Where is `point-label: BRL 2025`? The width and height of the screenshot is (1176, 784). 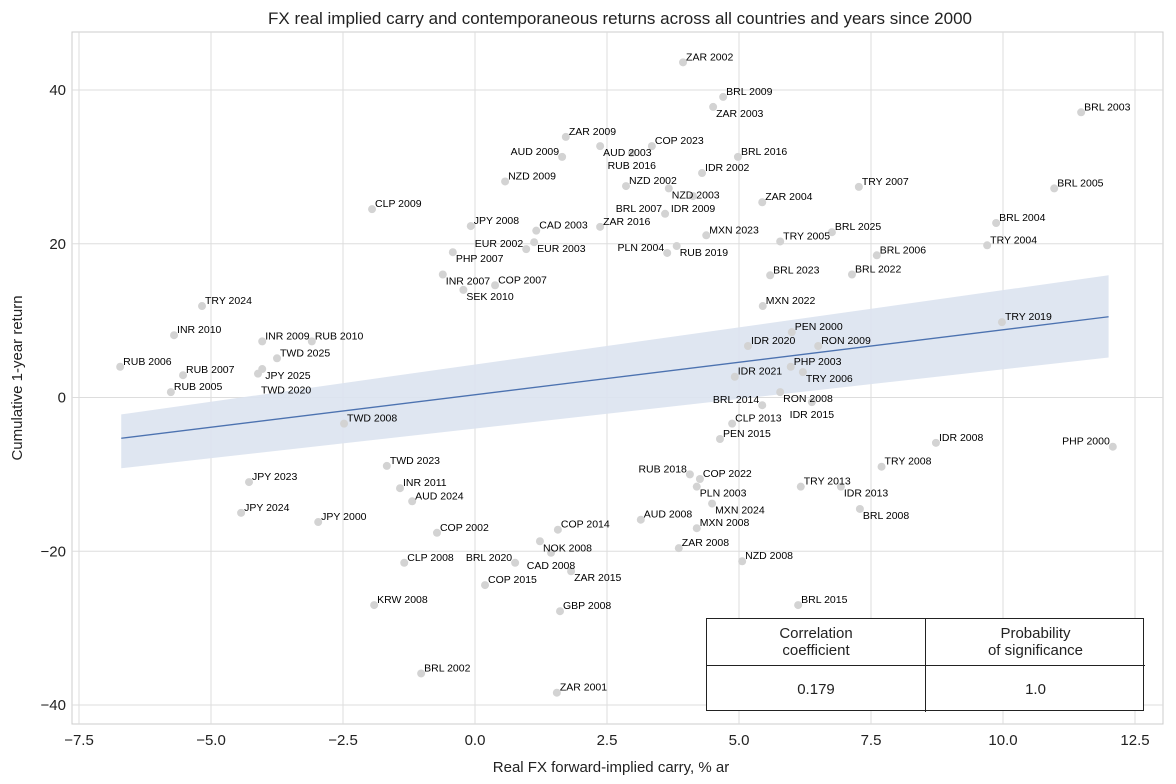 point-label: BRL 2025 is located at coordinates (858, 227).